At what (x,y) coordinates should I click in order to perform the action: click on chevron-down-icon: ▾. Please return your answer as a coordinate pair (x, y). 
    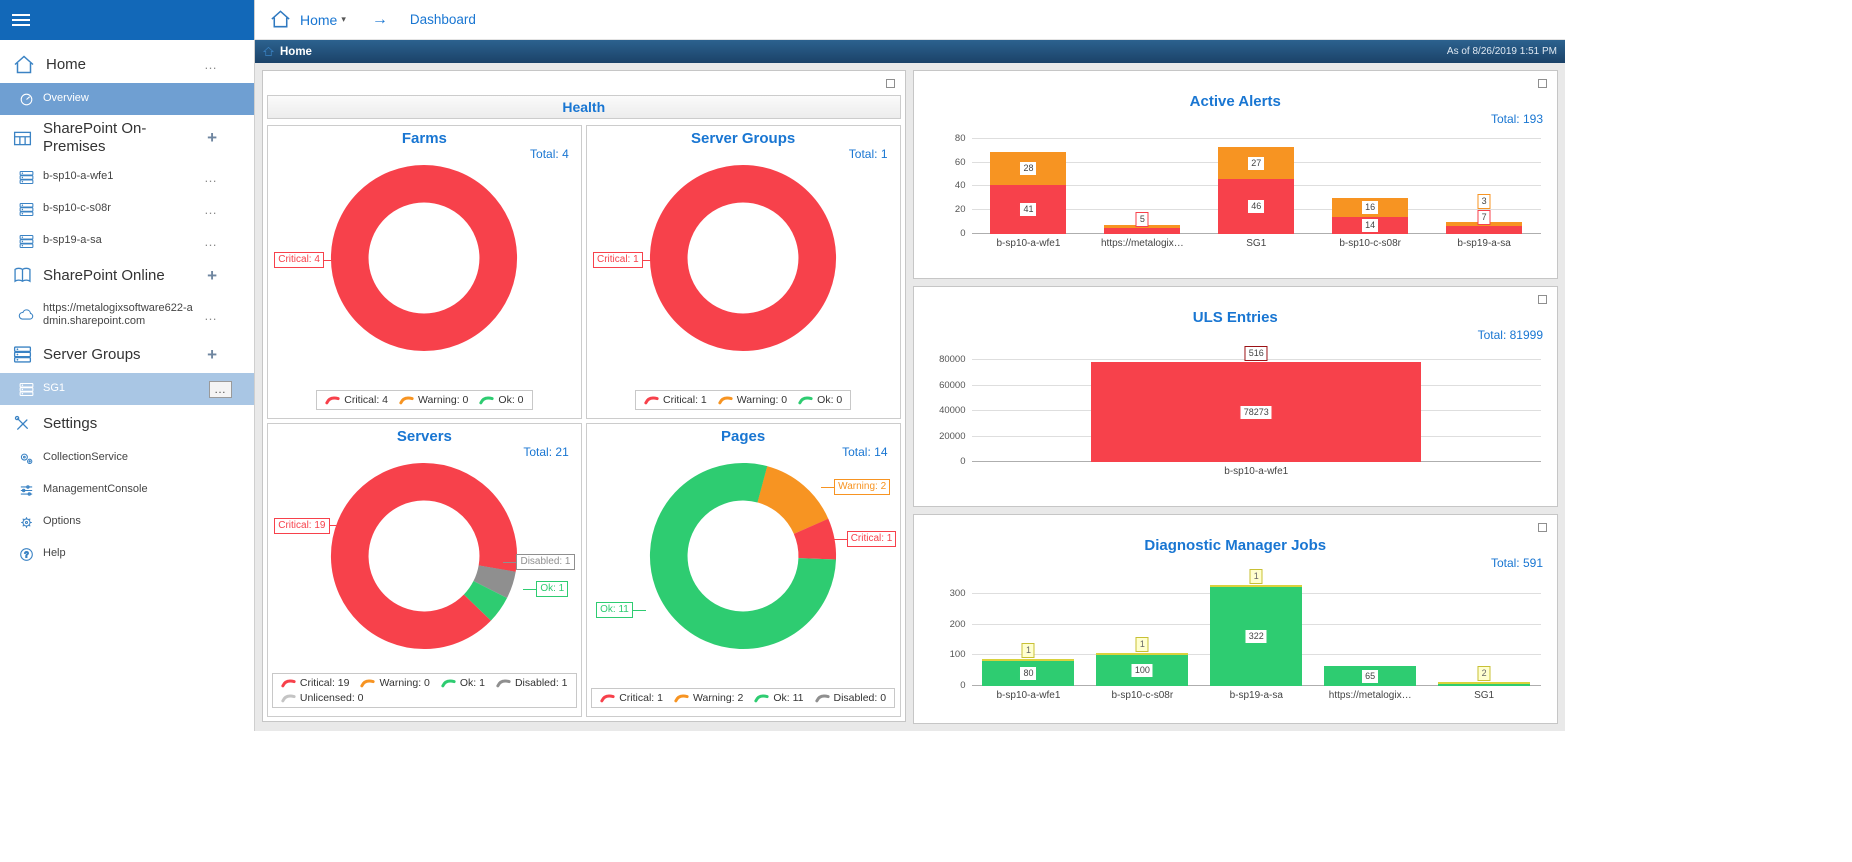
    Looking at the image, I should click on (343, 19).